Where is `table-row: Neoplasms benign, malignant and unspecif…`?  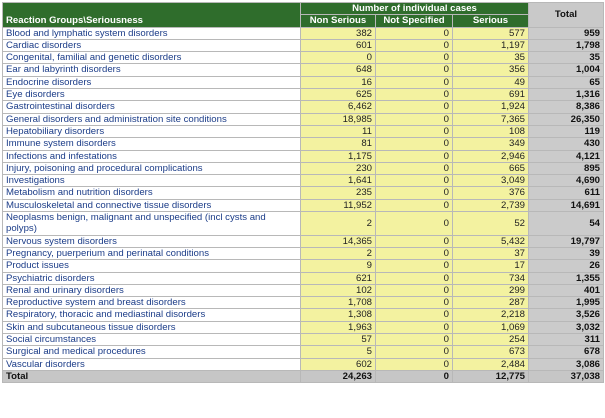
table-row: Neoplasms benign, malignant and unspecif… is located at coordinates (303, 223).